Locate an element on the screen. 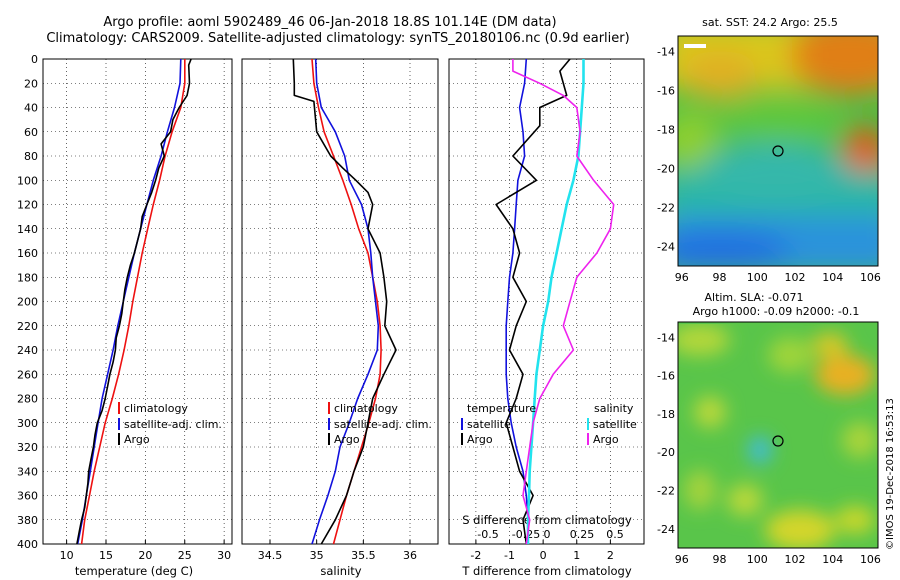 The width and height of the screenshot is (900, 580). s-diff-tick-label: -0.25 is located at coordinates (526, 534).